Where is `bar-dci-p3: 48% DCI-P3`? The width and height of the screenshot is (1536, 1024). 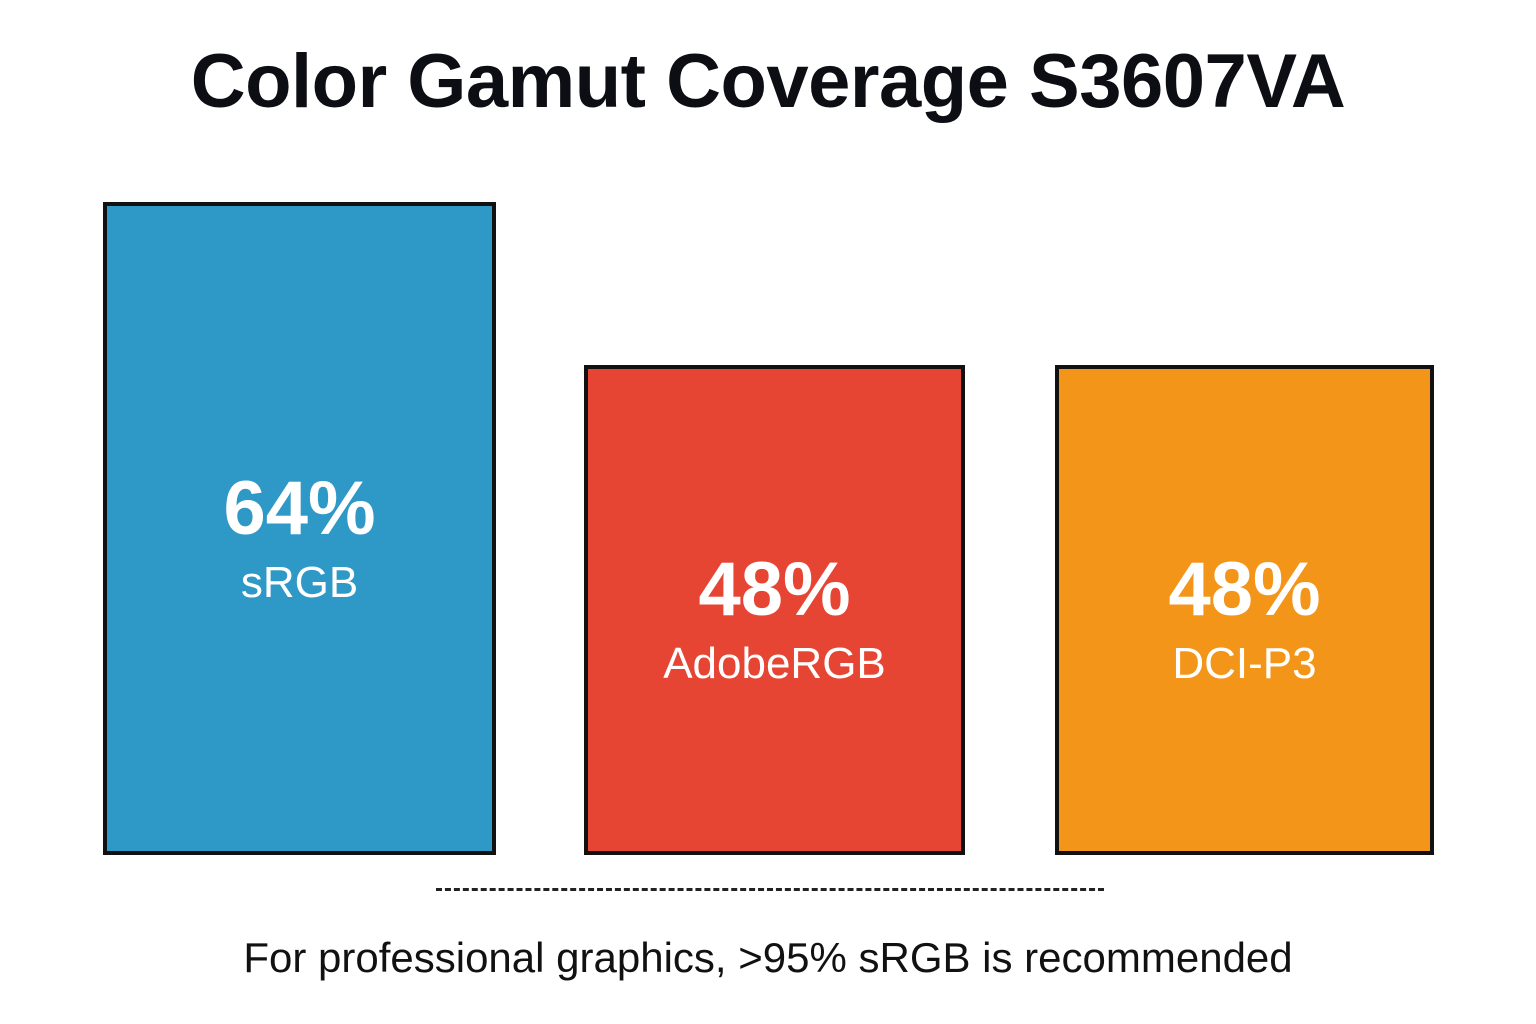 bar-dci-p3: 48% DCI-P3 is located at coordinates (1244, 610).